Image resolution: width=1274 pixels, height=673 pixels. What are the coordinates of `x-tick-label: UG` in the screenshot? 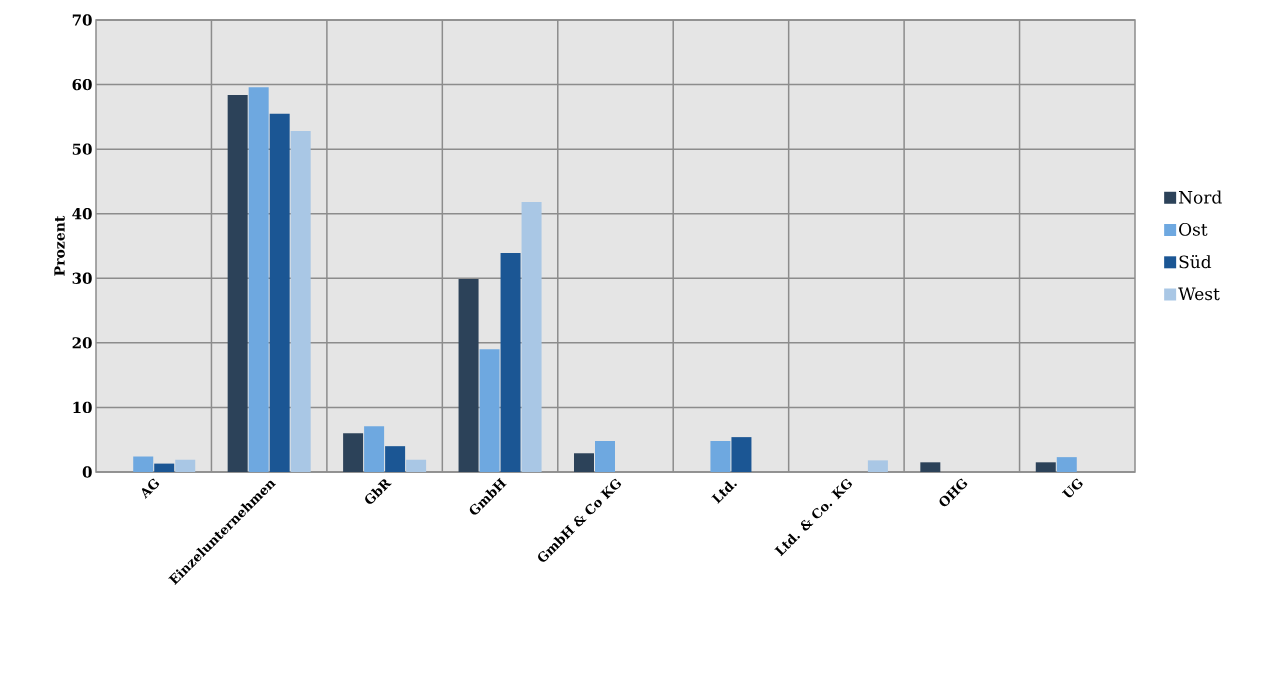 It's located at (1072, 488).